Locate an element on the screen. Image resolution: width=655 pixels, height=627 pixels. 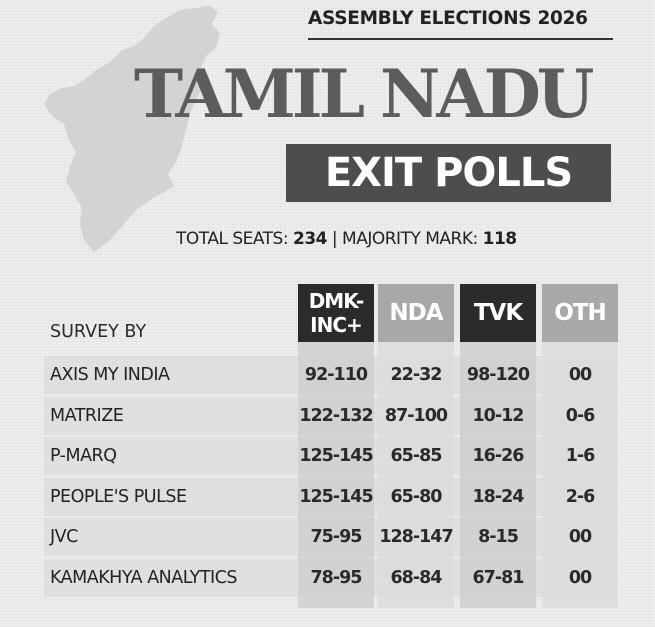
survey-name: MATRIZE is located at coordinates (87, 415).